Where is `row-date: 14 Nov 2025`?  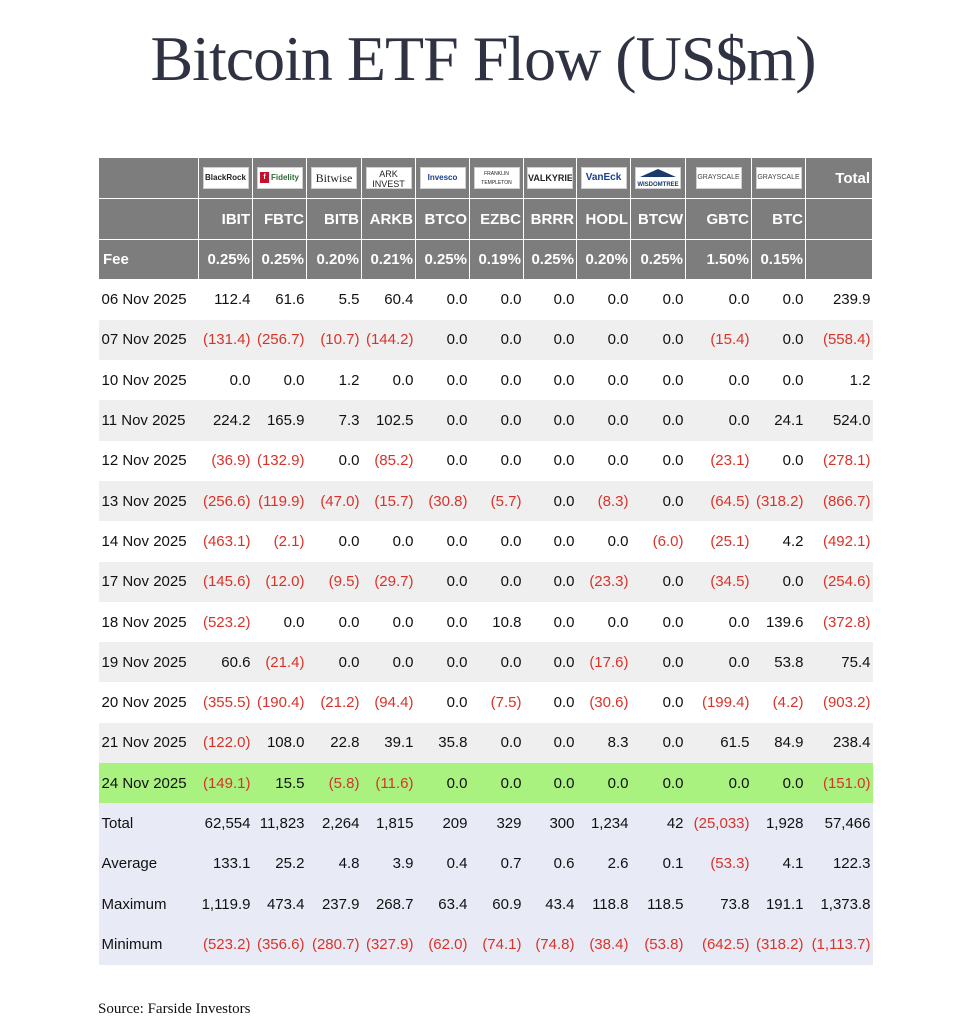 row-date: 14 Nov 2025 is located at coordinates (148, 541).